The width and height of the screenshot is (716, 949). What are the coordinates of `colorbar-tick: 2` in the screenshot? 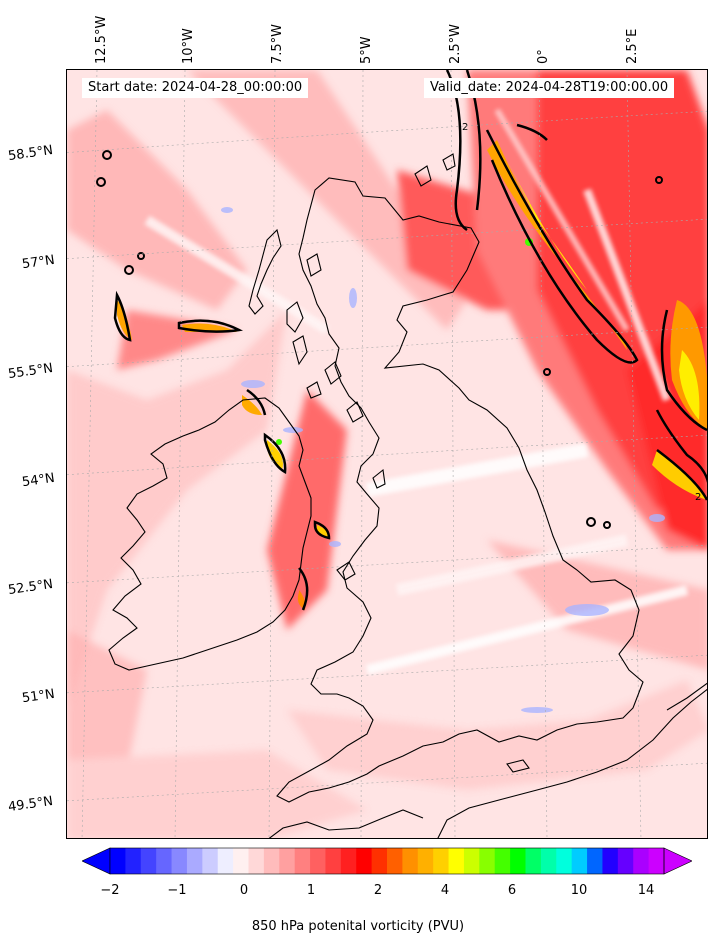 It's located at (378, 890).